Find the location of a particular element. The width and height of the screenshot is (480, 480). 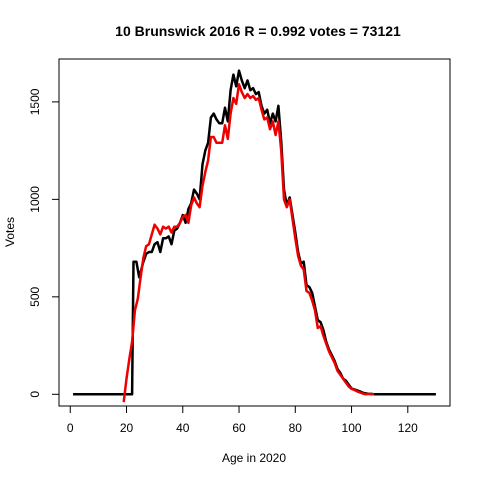

y-axis: 0 500 1000 1500 is located at coordinates (44, 243).